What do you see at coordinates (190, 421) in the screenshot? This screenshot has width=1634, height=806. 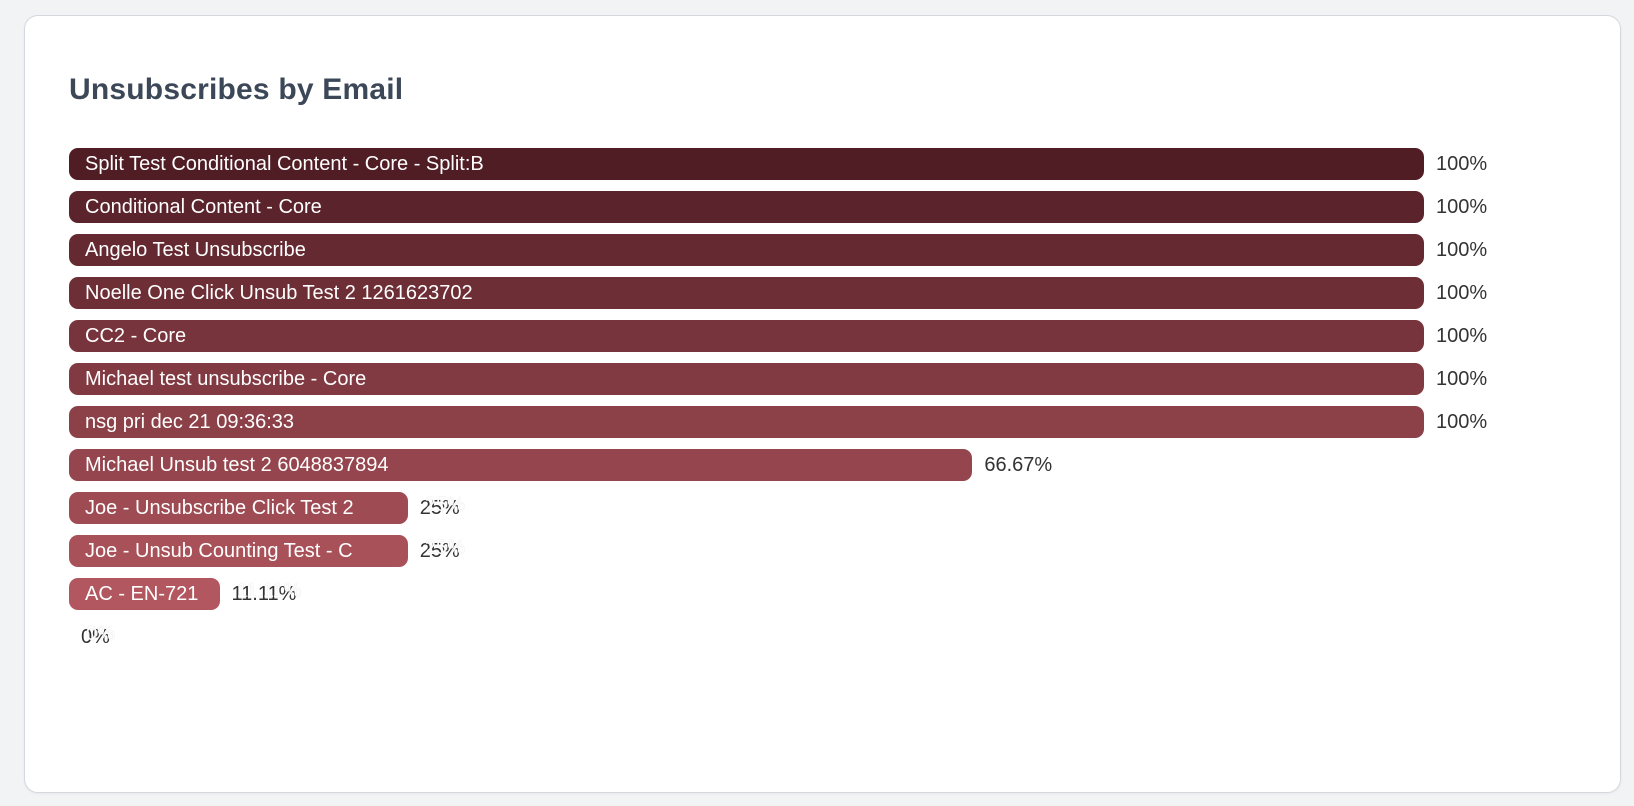 I see `bar-label: nsg pri dec 21 09:36:33` at bounding box center [190, 421].